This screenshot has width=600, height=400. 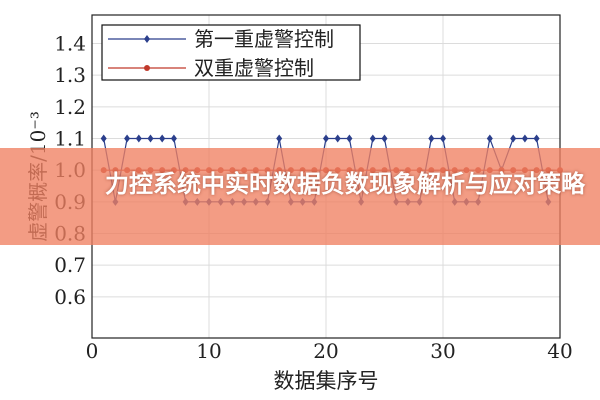 What do you see at coordinates (442, 351) in the screenshot?
I see `x-tick-label: 30` at bounding box center [442, 351].